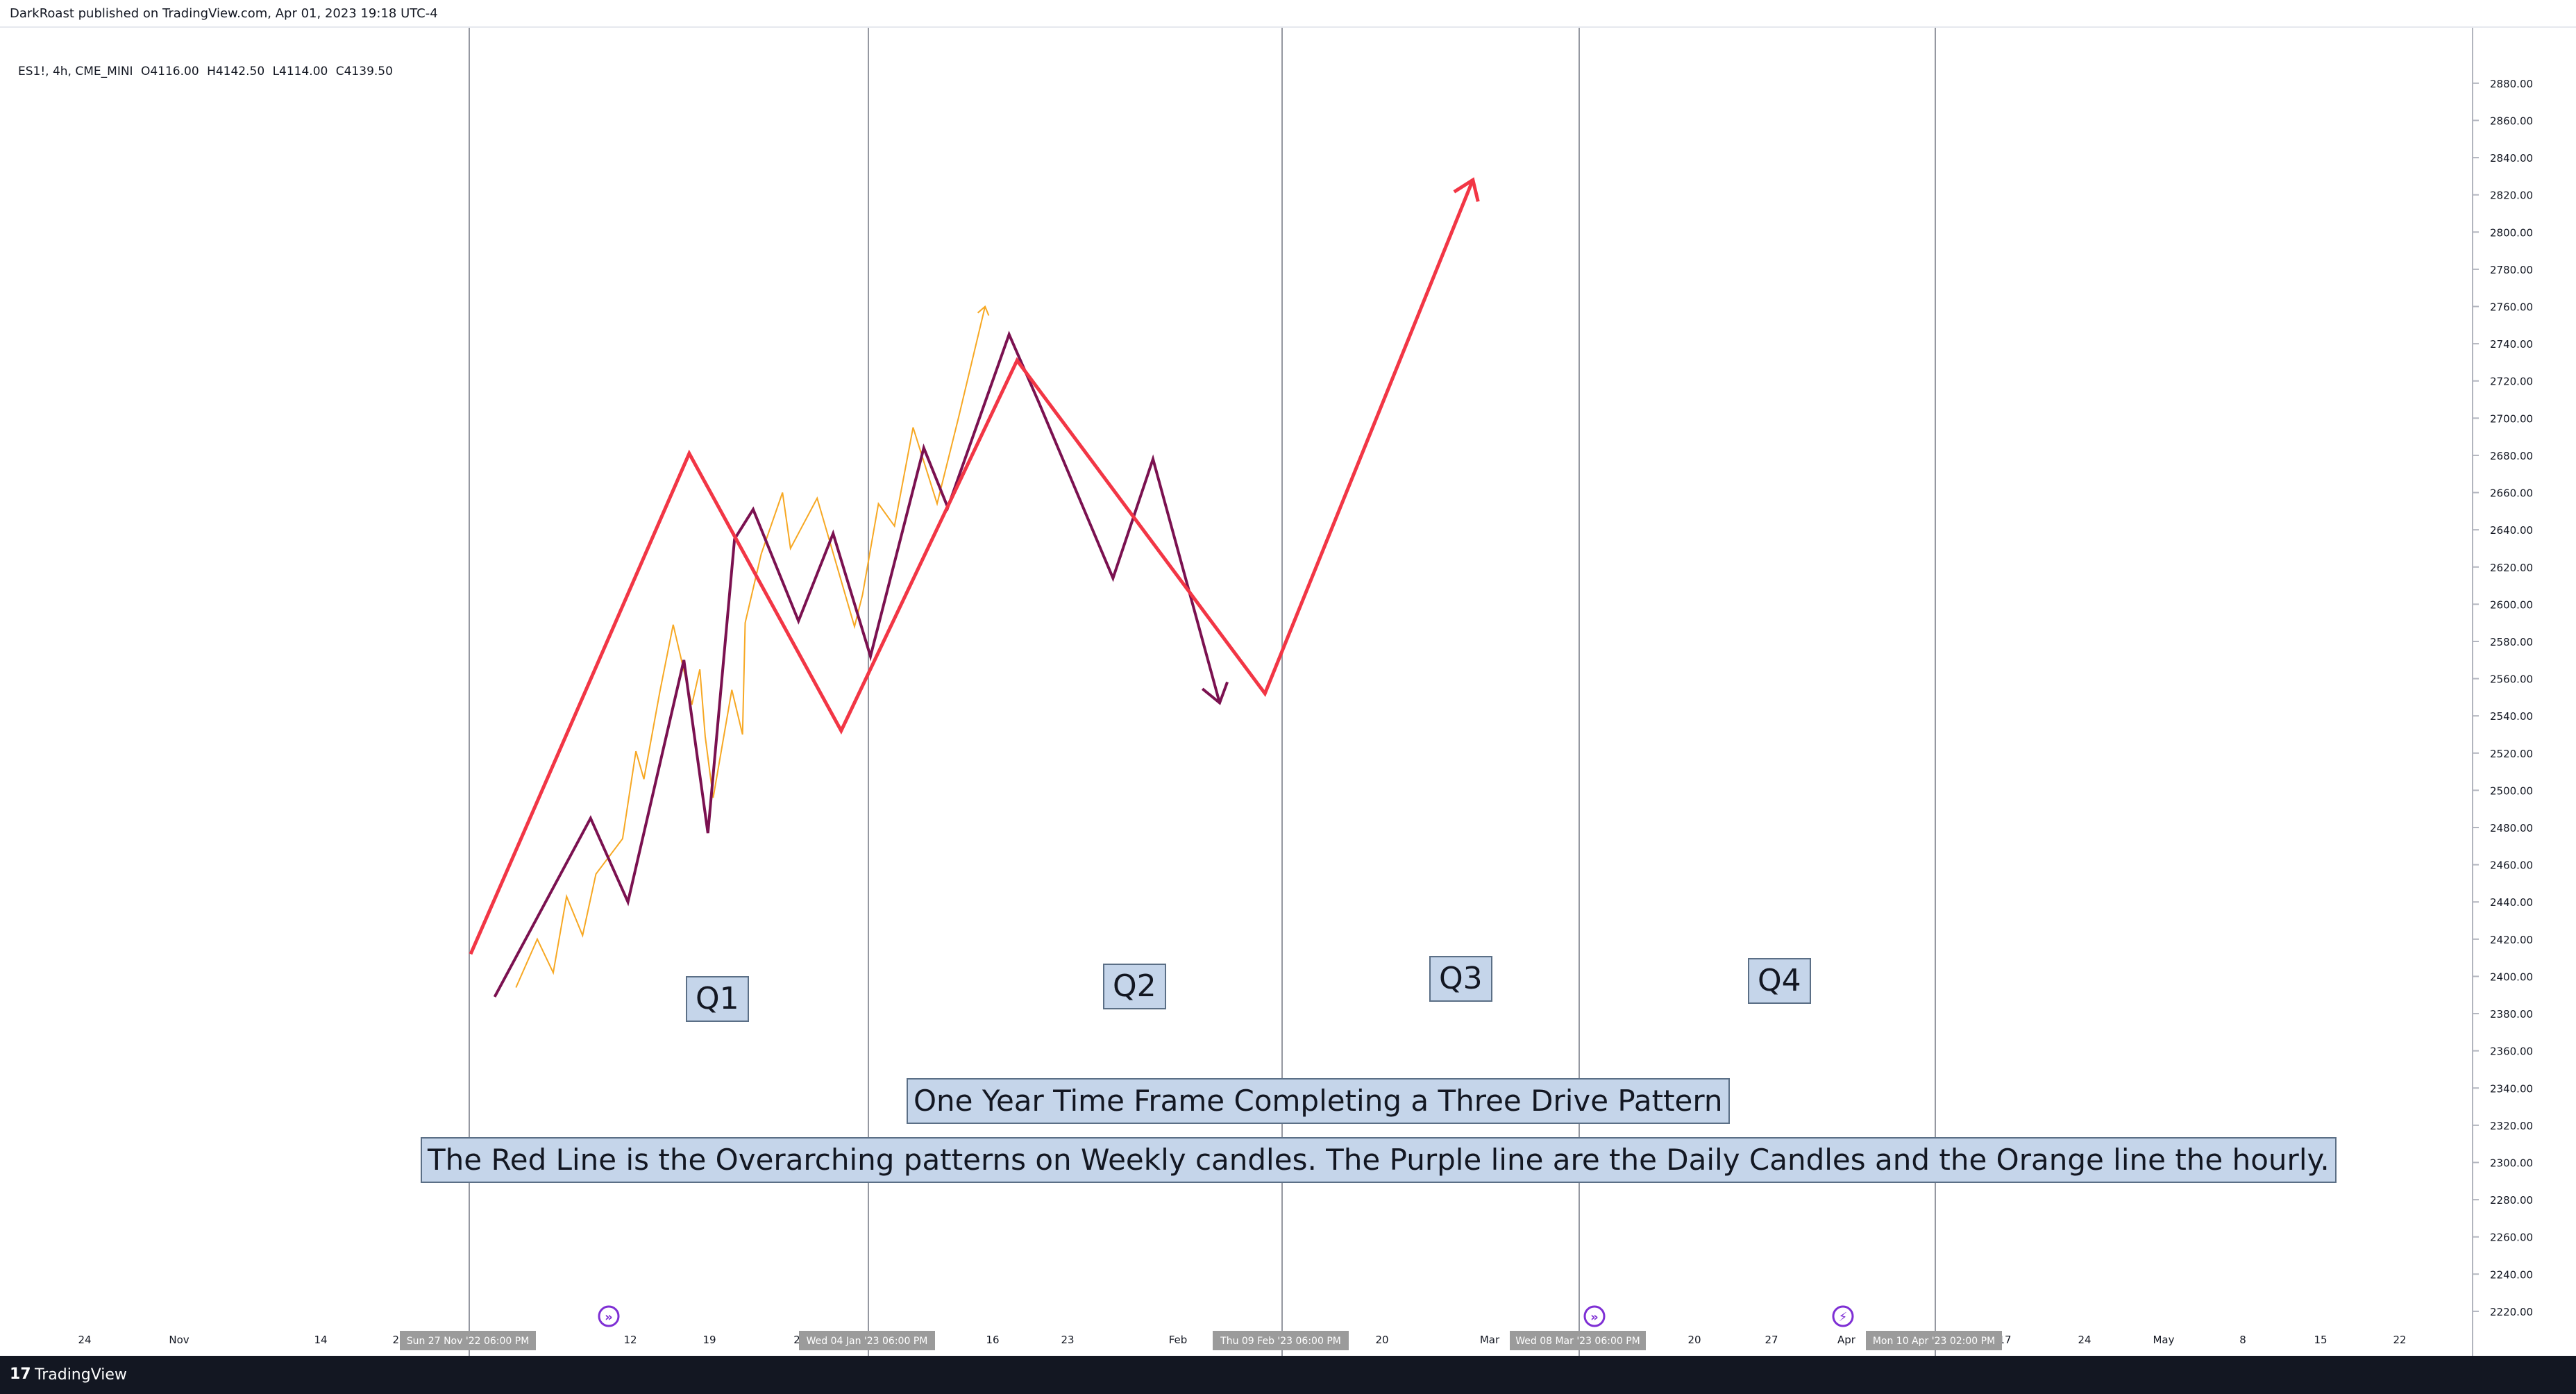 The width and height of the screenshot is (2576, 1394). I want to click on price-axis-tick: 2700.00, so click(2511, 419).